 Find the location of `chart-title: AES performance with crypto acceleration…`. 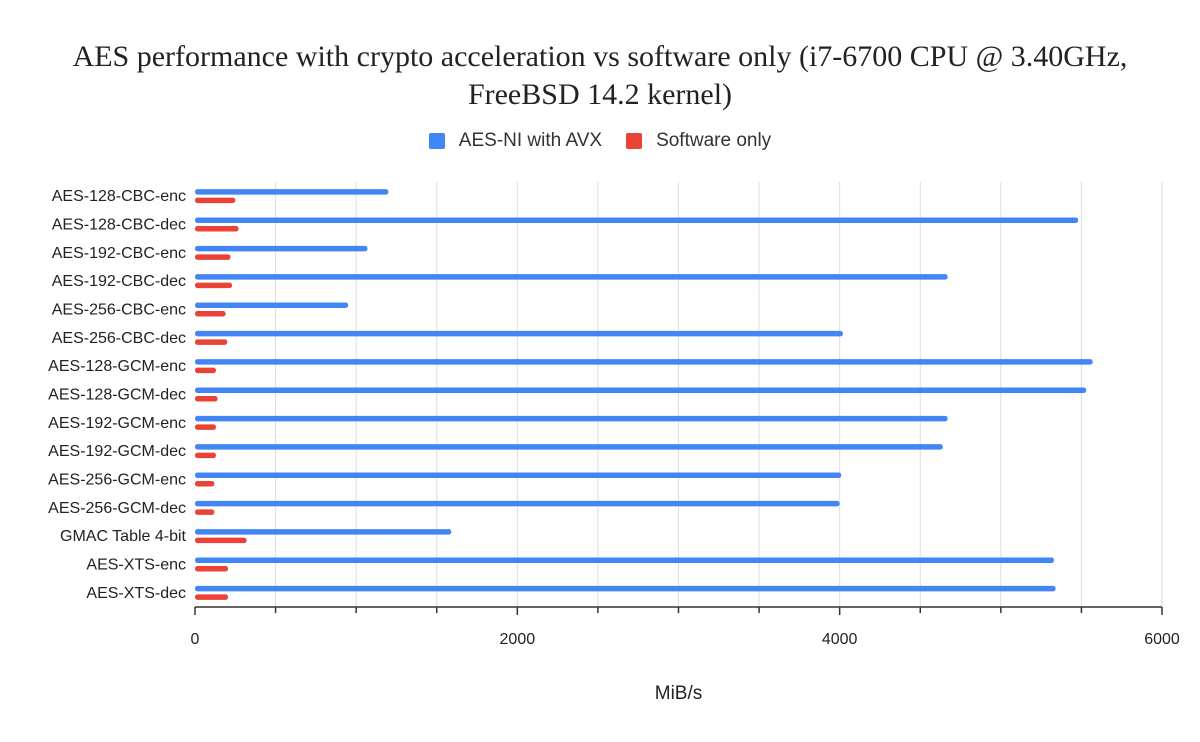

chart-title: AES performance with crypto acceleration… is located at coordinates (600, 76).